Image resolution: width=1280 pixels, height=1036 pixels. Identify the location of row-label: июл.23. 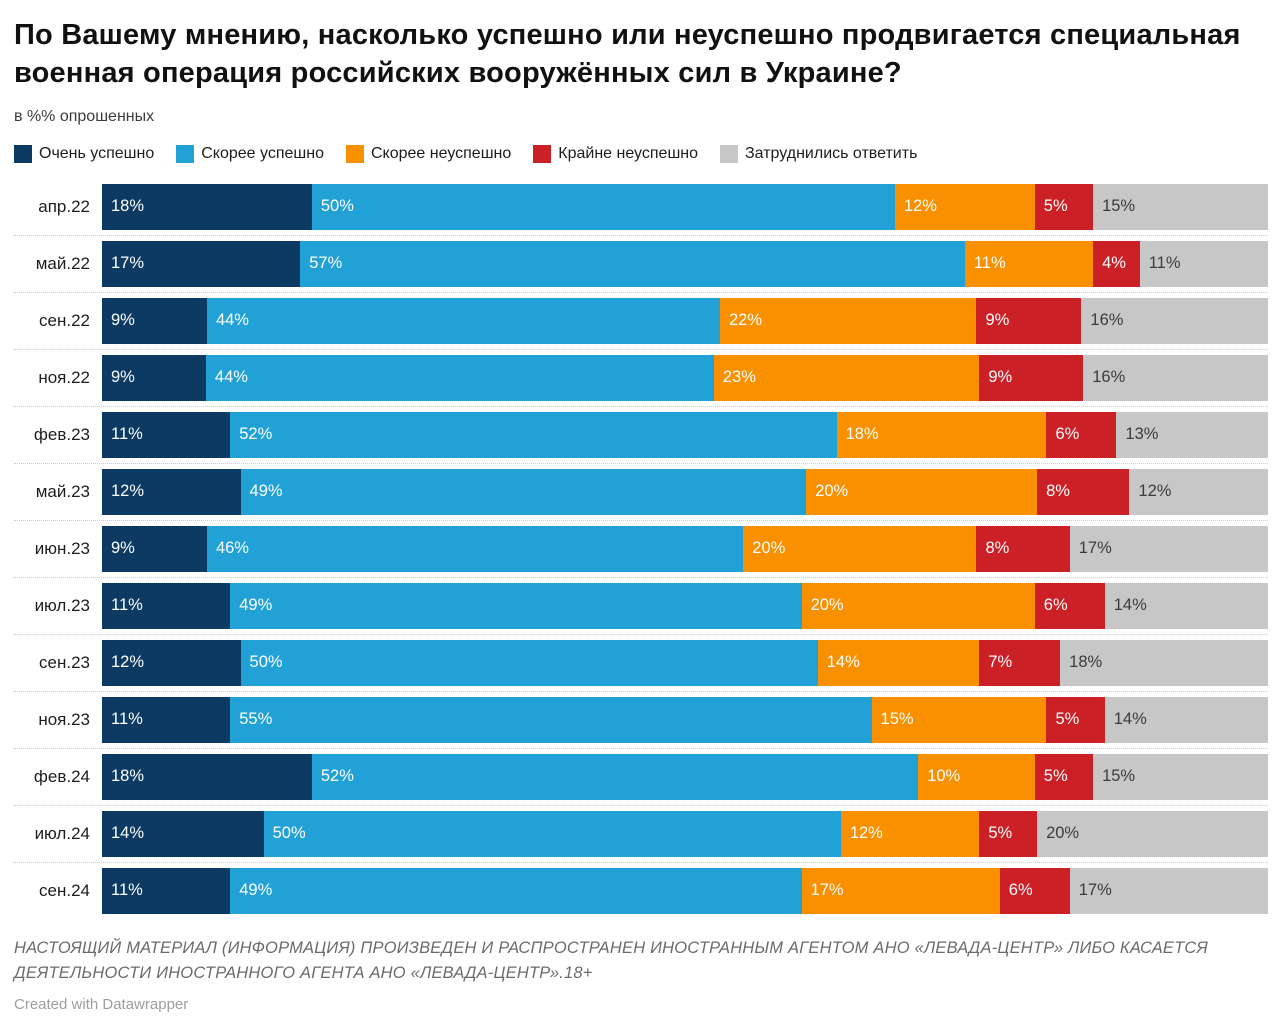
(62, 605).